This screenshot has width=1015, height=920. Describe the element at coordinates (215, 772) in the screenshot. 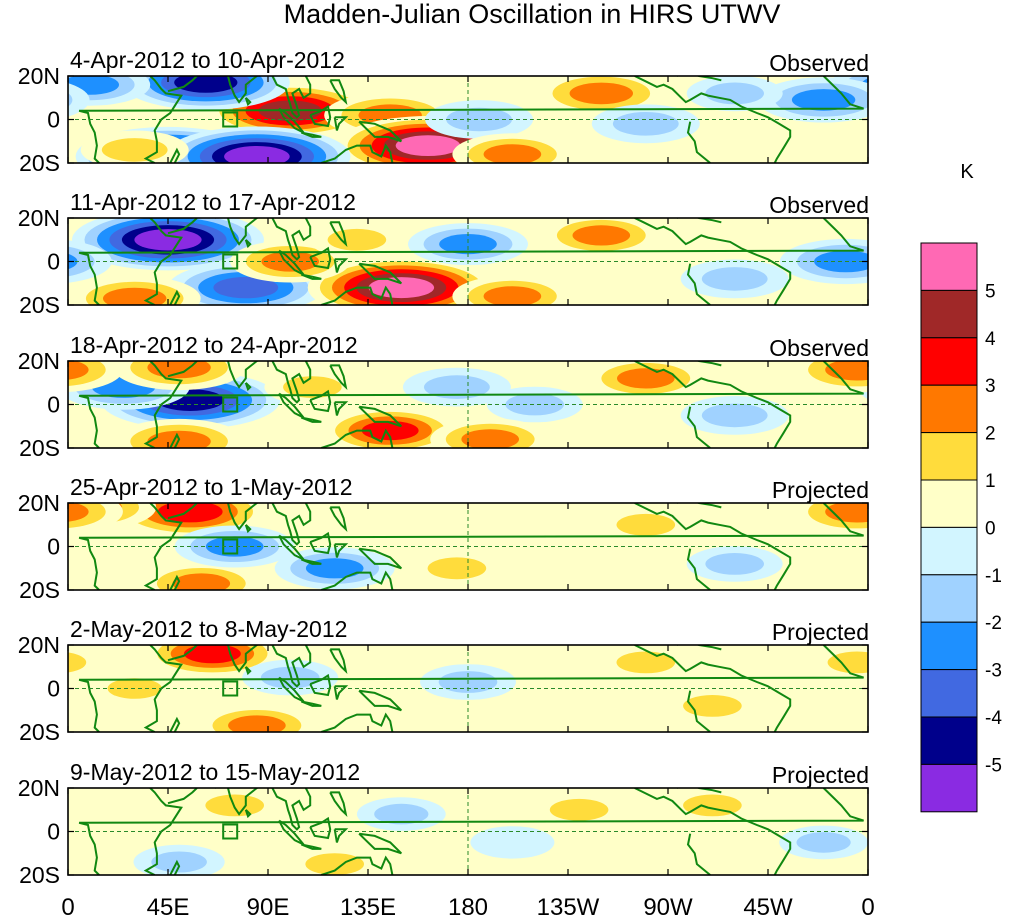

I see `panel-period-label: 9-May-2012 to 15-May-2012` at that location.